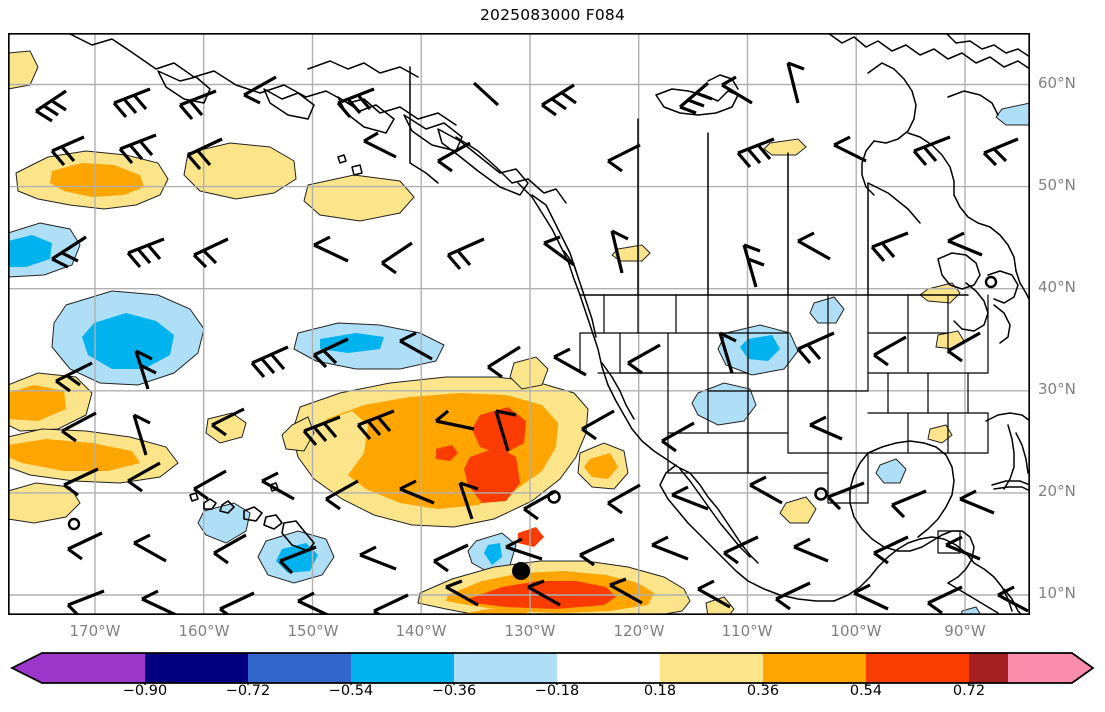 This screenshot has width=1105, height=712. Describe the element at coordinates (552, 15) in the screenshot. I see `page-title: 2025083000 F084` at that location.